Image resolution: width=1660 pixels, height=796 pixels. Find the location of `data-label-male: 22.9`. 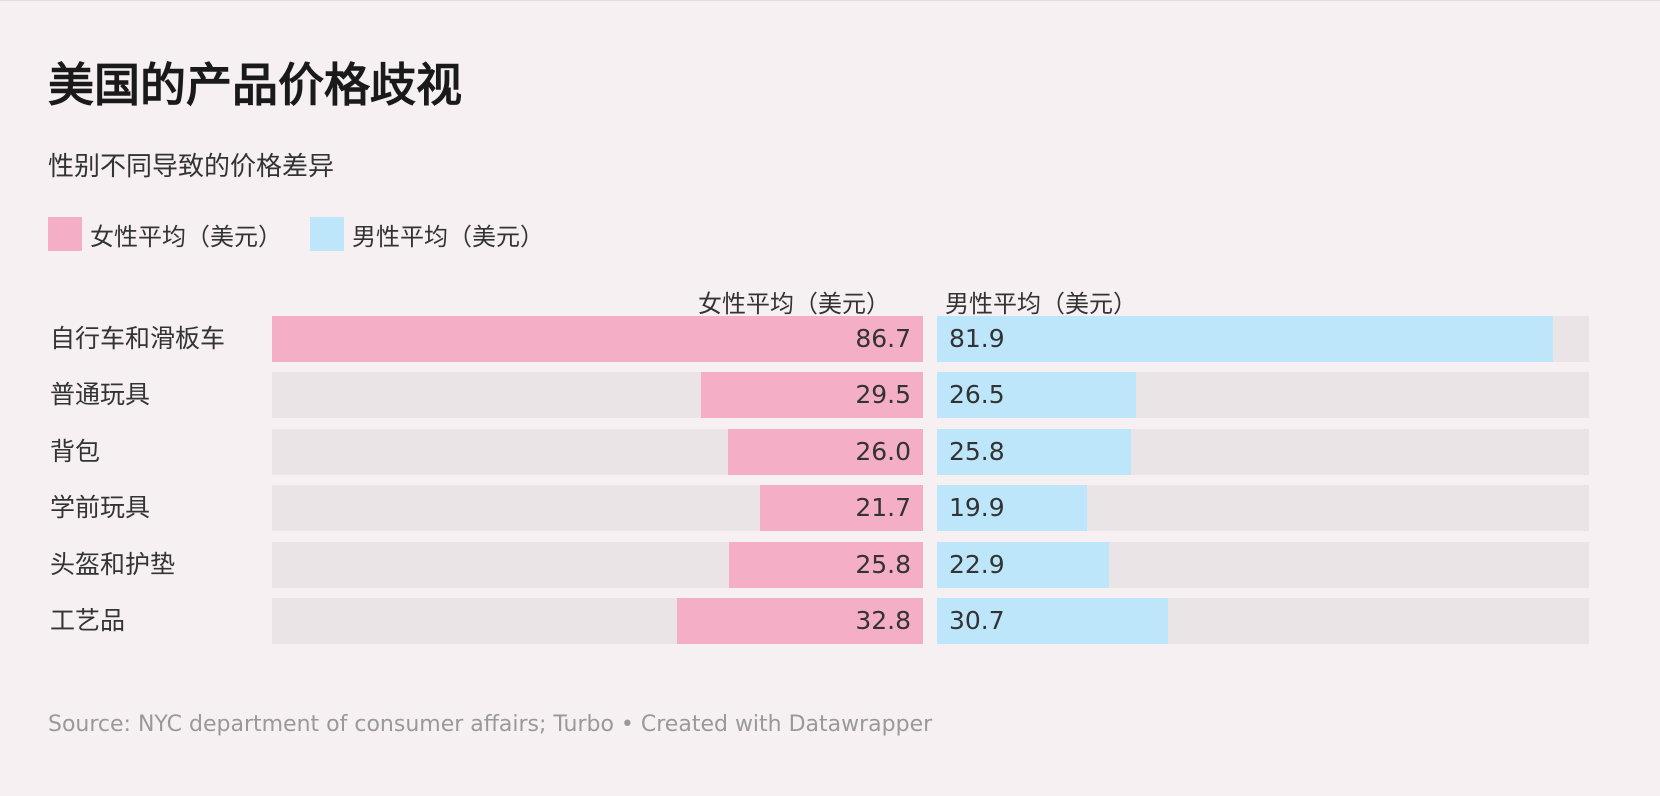

data-label-male: 22.9 is located at coordinates (977, 564).